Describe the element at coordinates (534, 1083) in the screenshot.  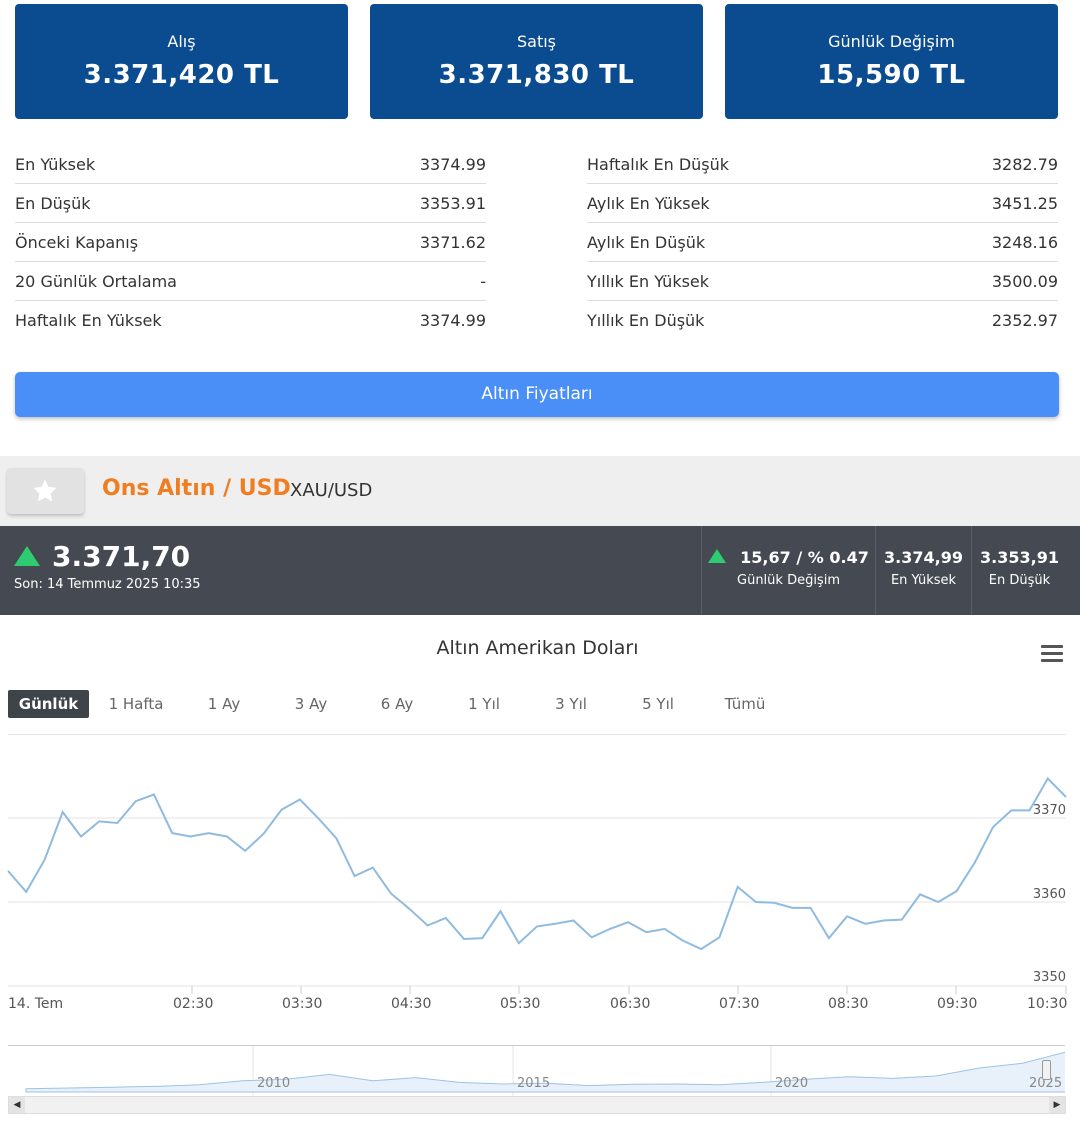
I see `navigator-tick: 2015` at that location.